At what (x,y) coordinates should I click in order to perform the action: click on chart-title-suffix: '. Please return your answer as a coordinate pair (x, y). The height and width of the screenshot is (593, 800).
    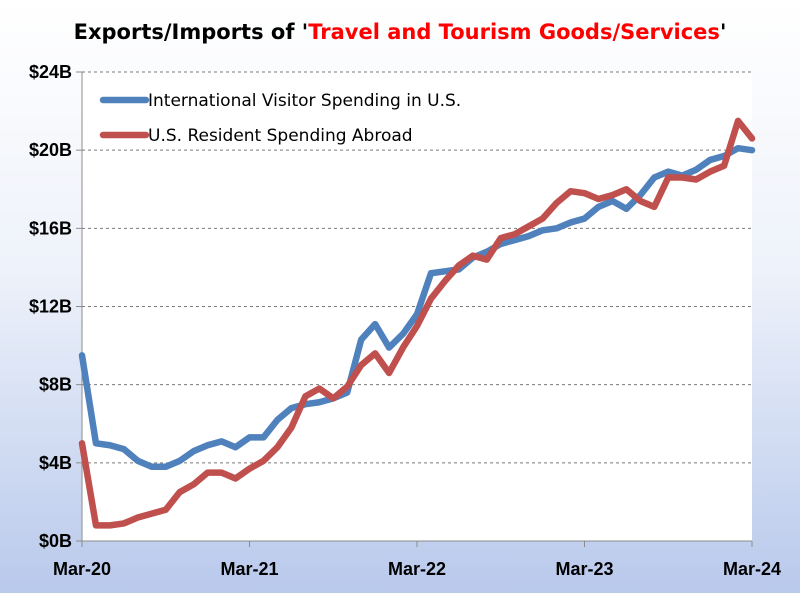
    Looking at the image, I should click on (723, 32).